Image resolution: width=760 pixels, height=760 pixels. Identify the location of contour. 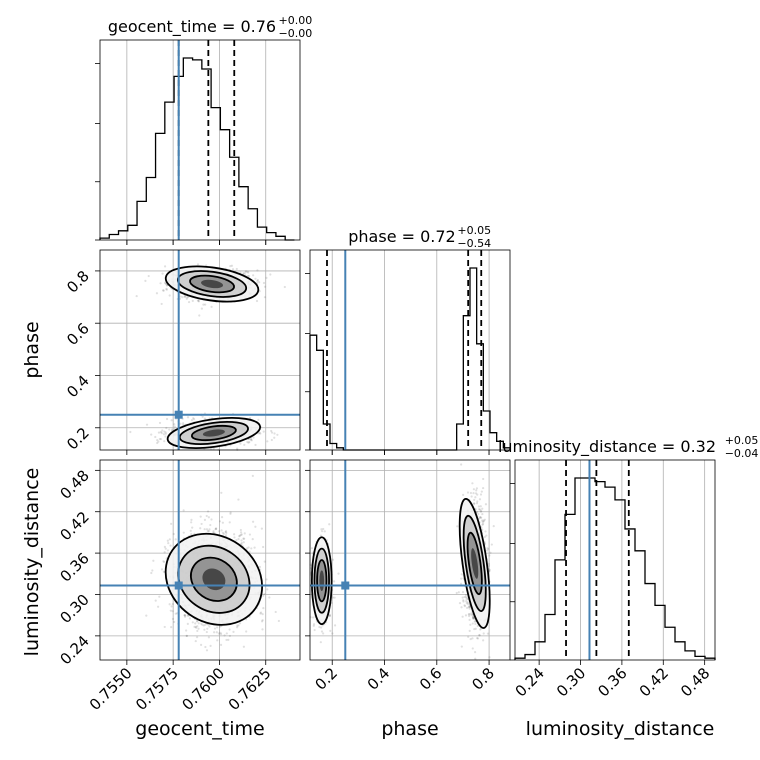
(212, 284).